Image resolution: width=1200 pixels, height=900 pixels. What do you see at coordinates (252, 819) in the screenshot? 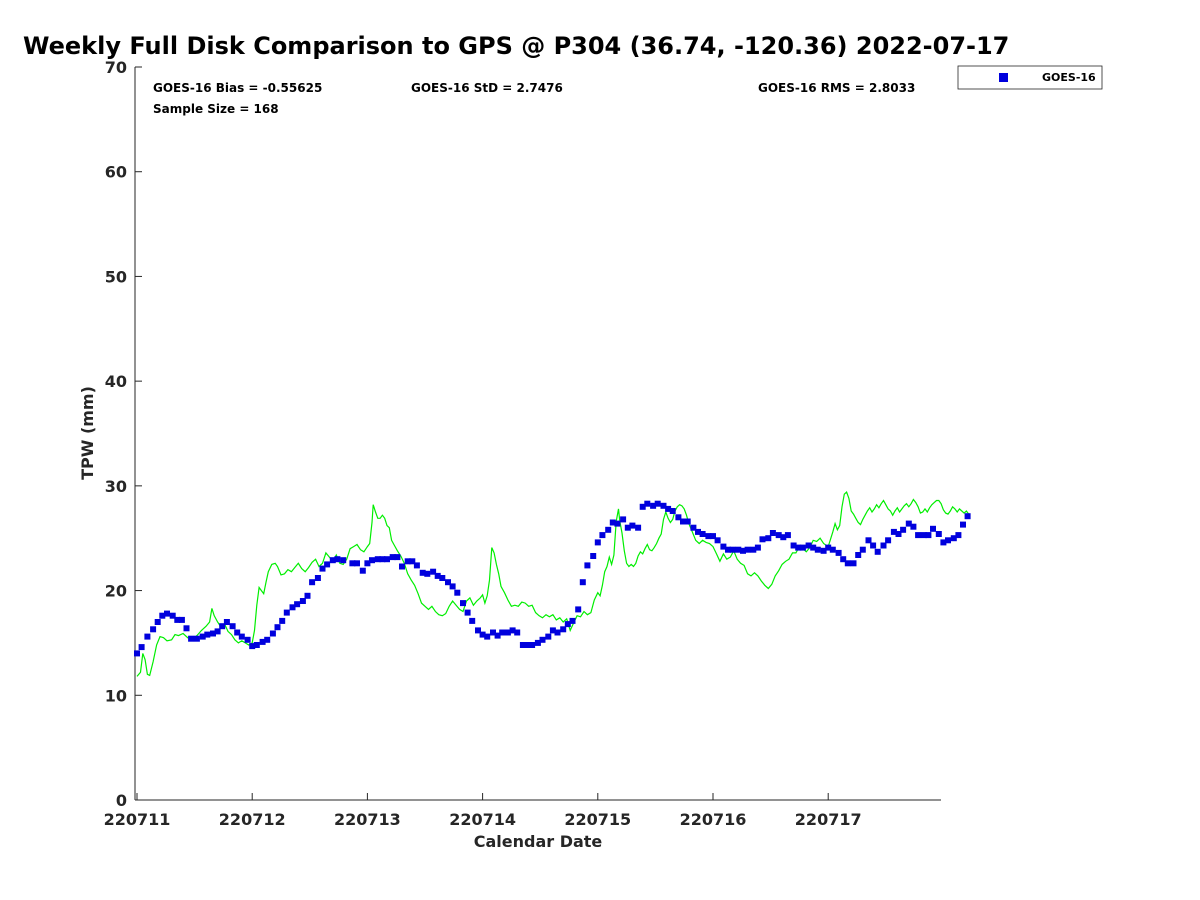
I see `x-tick-label: 220712` at bounding box center [252, 819].